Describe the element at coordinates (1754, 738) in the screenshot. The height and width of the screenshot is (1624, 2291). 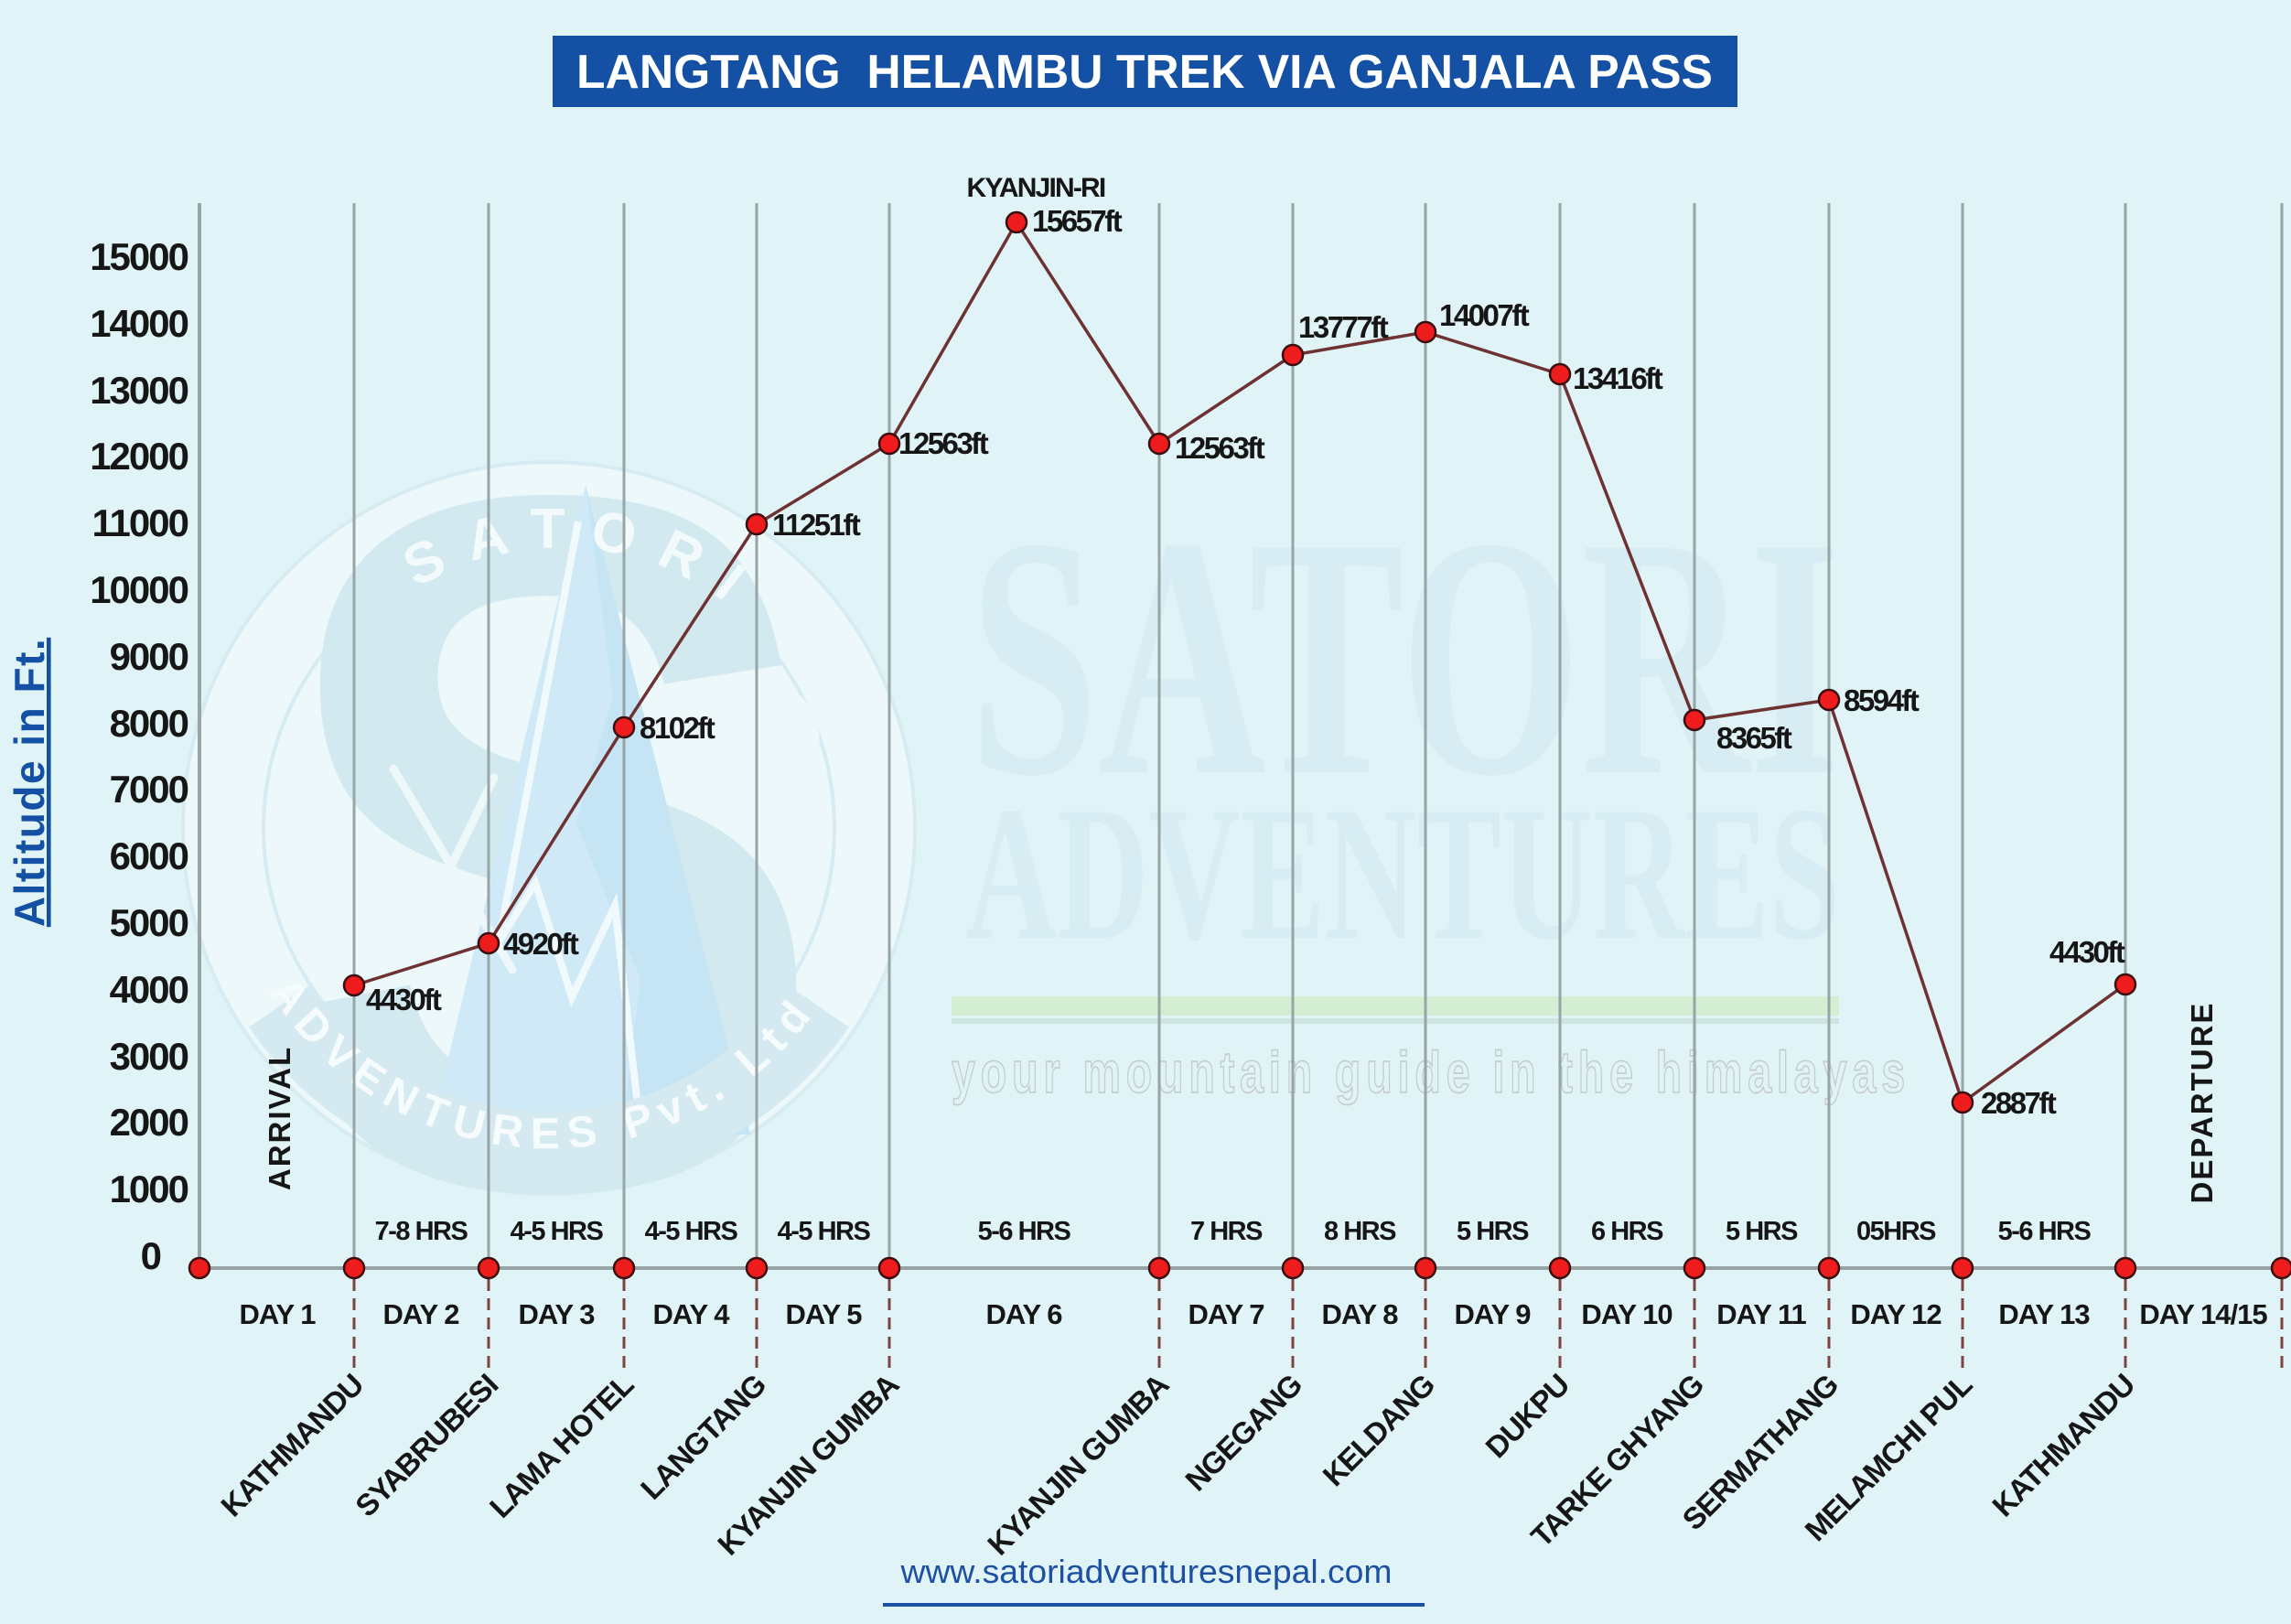
I see `svg-text: 8365ft` at that location.